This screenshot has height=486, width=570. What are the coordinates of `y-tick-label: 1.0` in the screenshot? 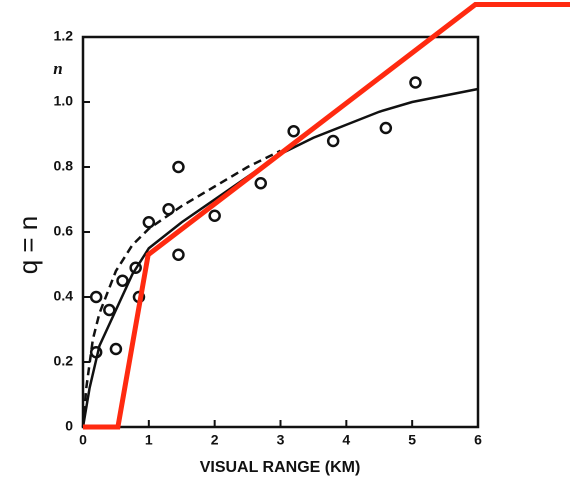 It's located at (64, 101).